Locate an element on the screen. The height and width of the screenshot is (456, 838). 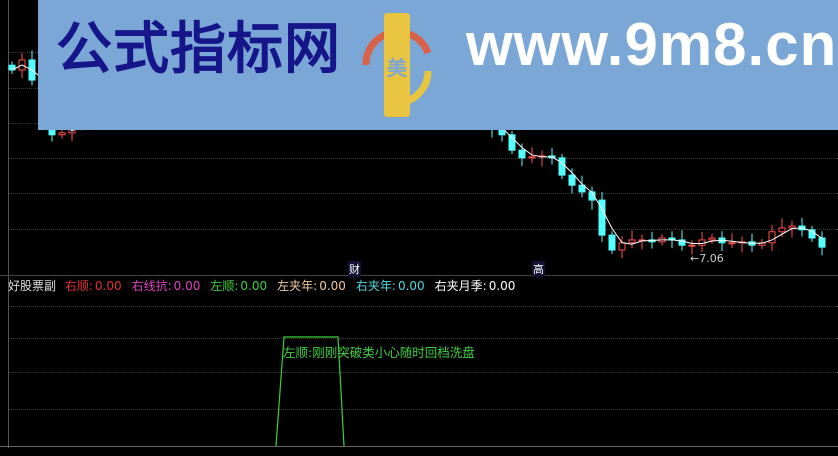
legend-item: 右夹年: 0.00 is located at coordinates (393, 286).